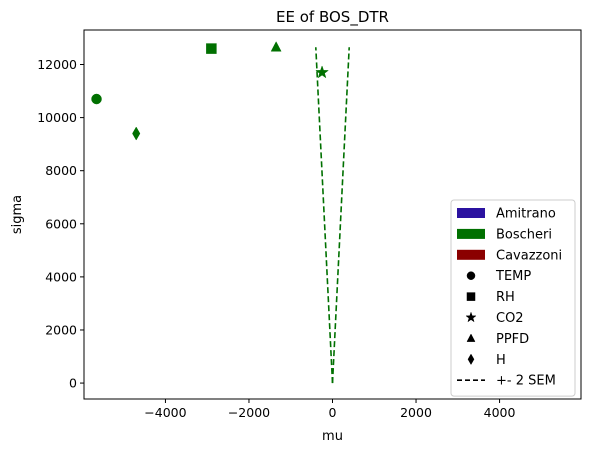 The image size is (589, 453). What do you see at coordinates (332, 17) in the screenshot?
I see `chart-title: EE of BOS_DTR` at bounding box center [332, 17].